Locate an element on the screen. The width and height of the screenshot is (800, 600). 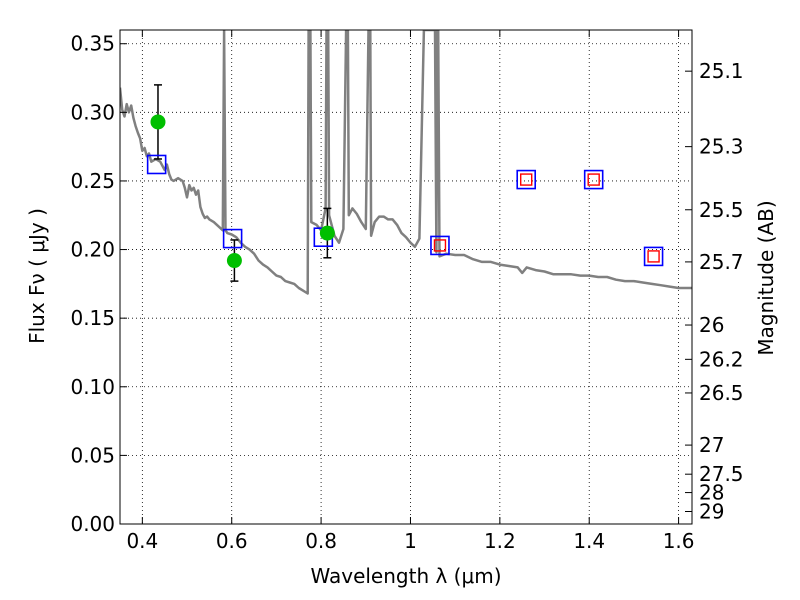
x-tick-label: 0.8 is located at coordinates (321, 541).